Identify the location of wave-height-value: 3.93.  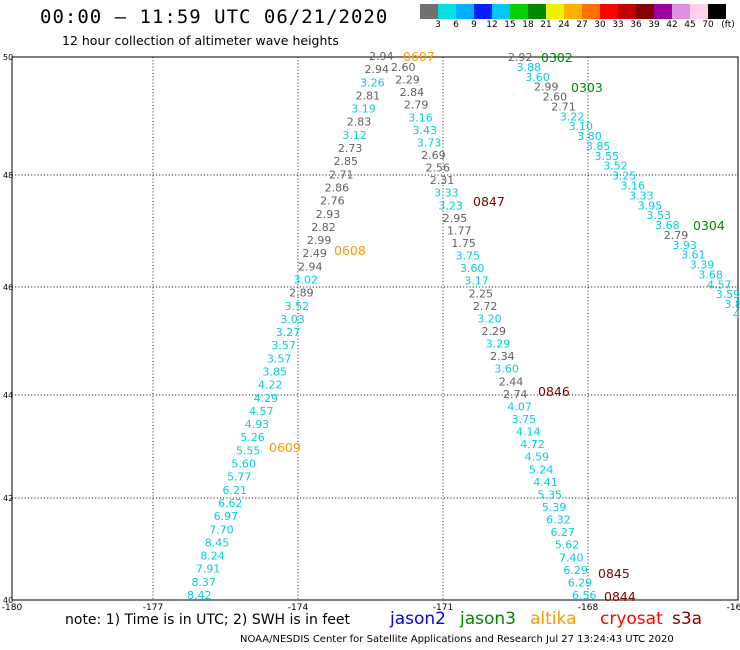
(684, 245).